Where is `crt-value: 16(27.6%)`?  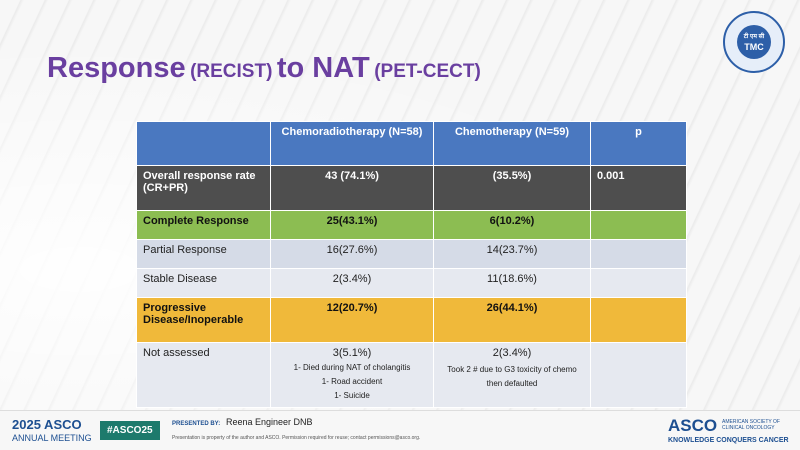
crt-value: 16(27.6%) is located at coordinates (352, 254).